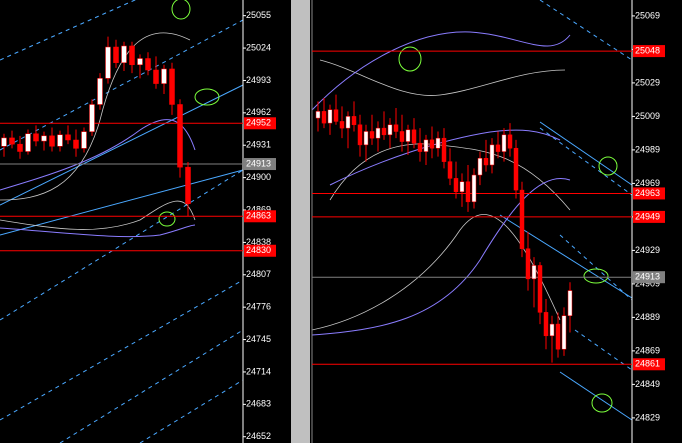 The width and height of the screenshot is (682, 443). What do you see at coordinates (258, 436) in the screenshot?
I see `y-tick-label: 24652` at bounding box center [258, 436].